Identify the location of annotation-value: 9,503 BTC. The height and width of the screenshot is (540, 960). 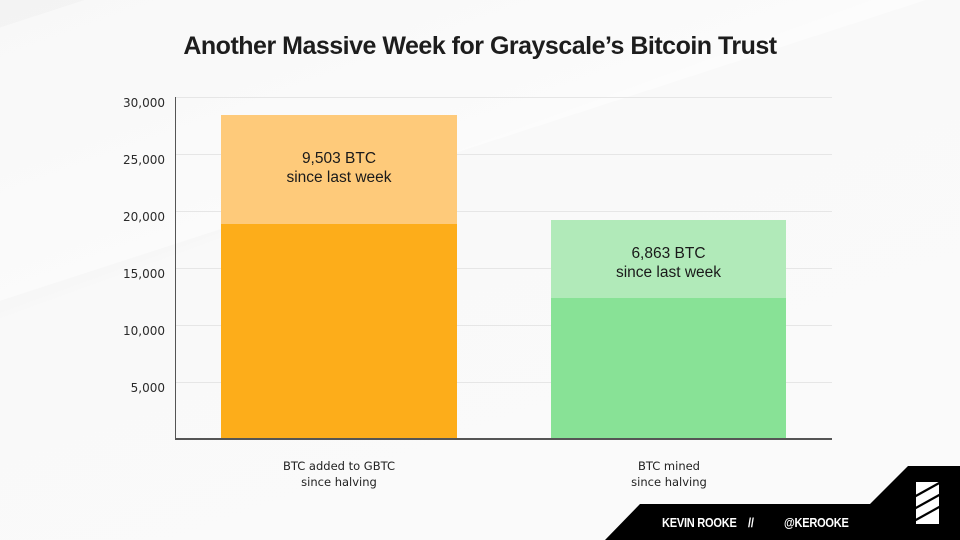
(339, 158).